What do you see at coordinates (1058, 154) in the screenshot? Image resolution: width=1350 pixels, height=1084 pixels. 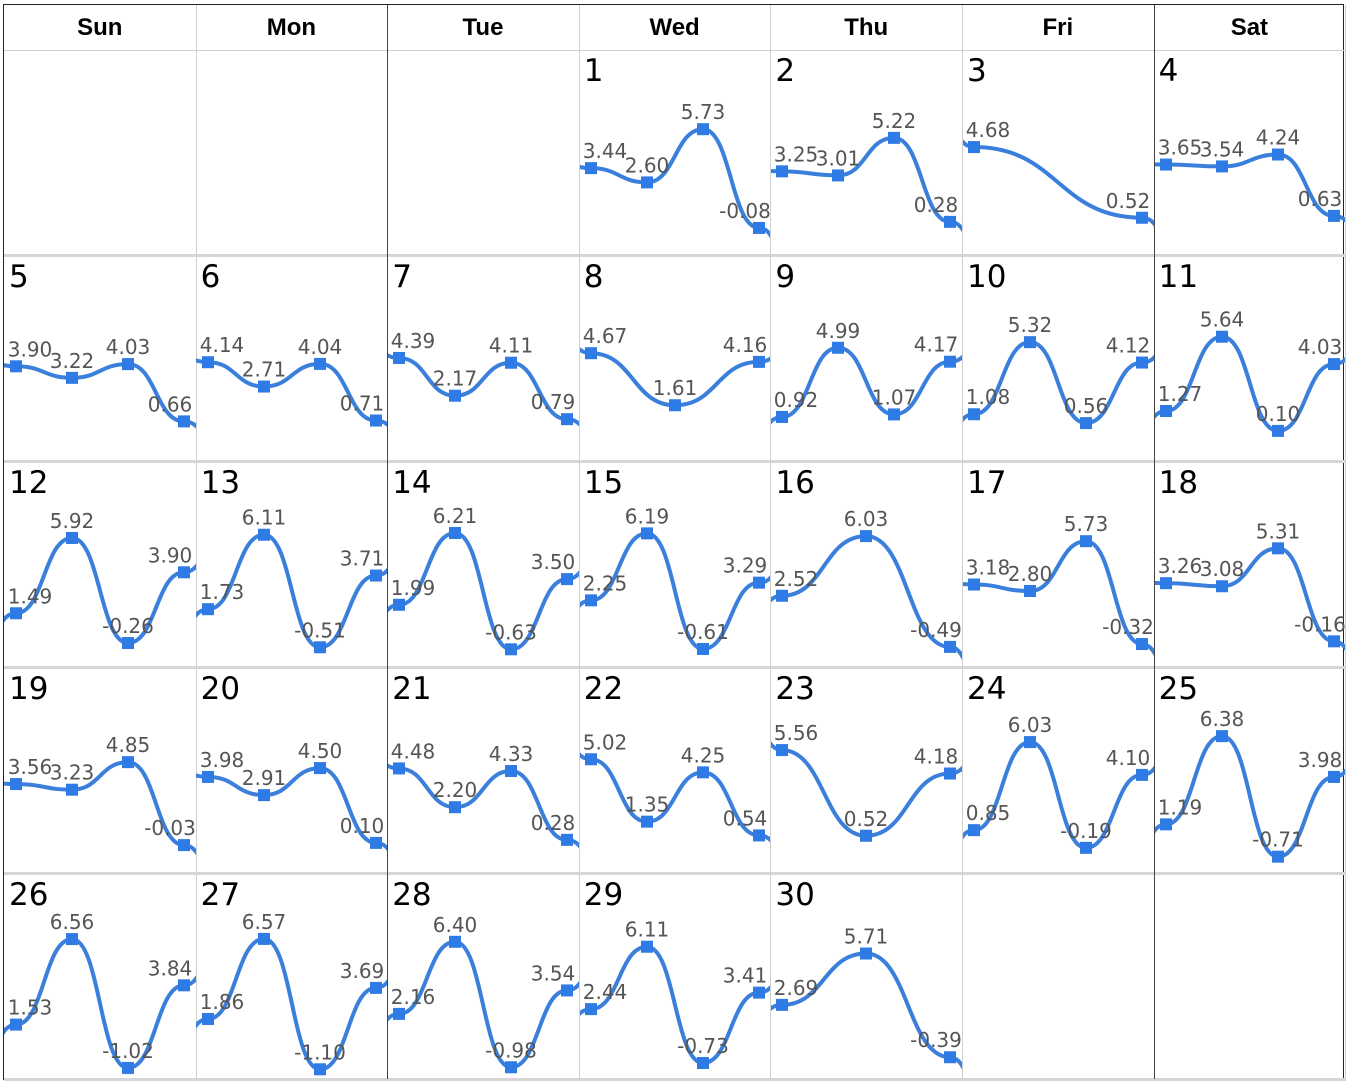 I see `day-cell-3: 3 4.68 0.52` at bounding box center [1058, 154].